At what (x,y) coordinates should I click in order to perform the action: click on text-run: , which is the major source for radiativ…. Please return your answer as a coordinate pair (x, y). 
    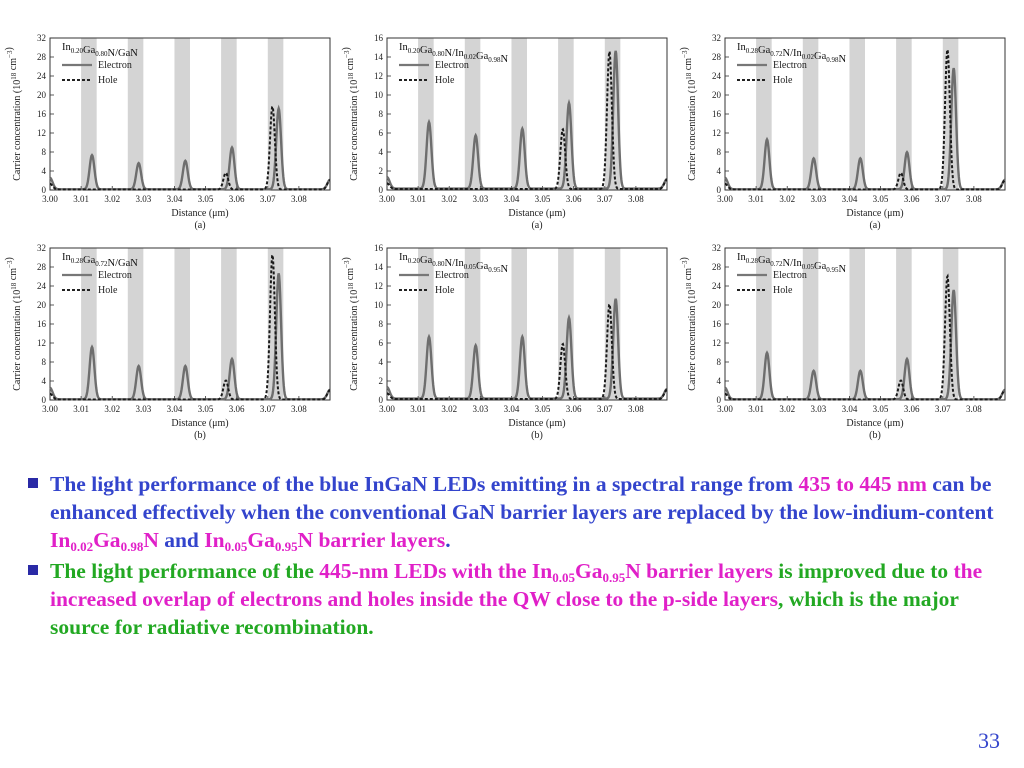
    Looking at the image, I should click on (504, 613).